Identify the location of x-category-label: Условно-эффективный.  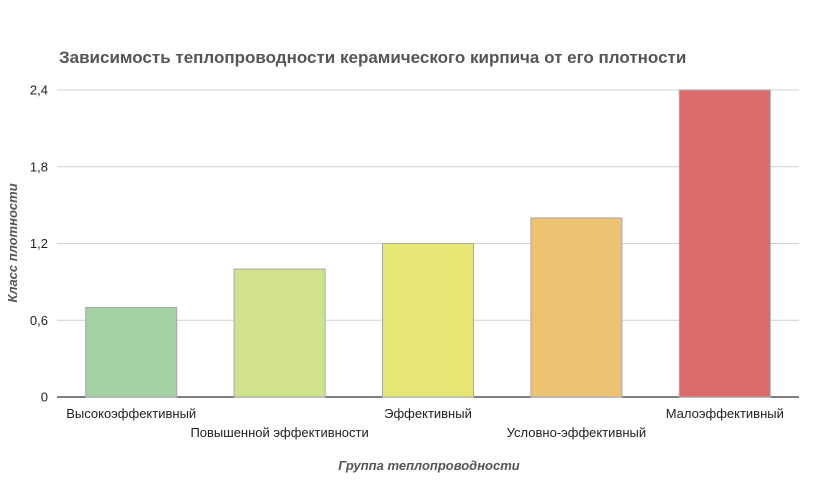
(577, 432).